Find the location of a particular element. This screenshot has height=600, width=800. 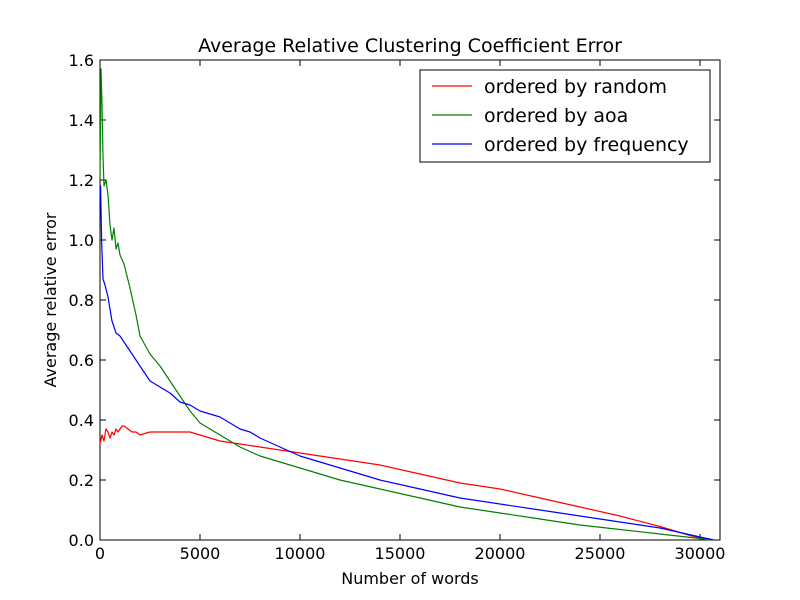

y-axis-label: Average relative error is located at coordinates (50, 299).